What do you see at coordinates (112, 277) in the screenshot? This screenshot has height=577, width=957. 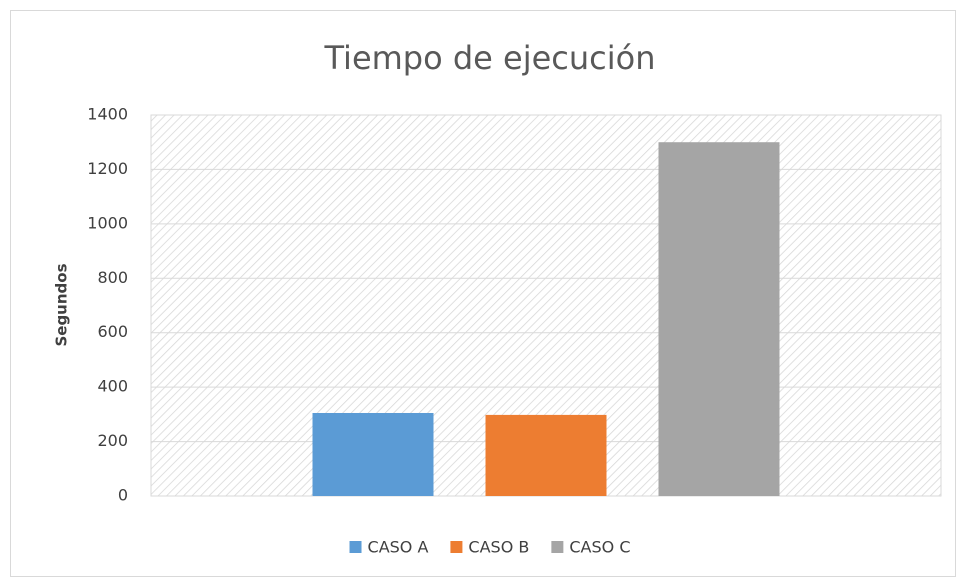 I see `y-tick-label: 800` at bounding box center [112, 277].